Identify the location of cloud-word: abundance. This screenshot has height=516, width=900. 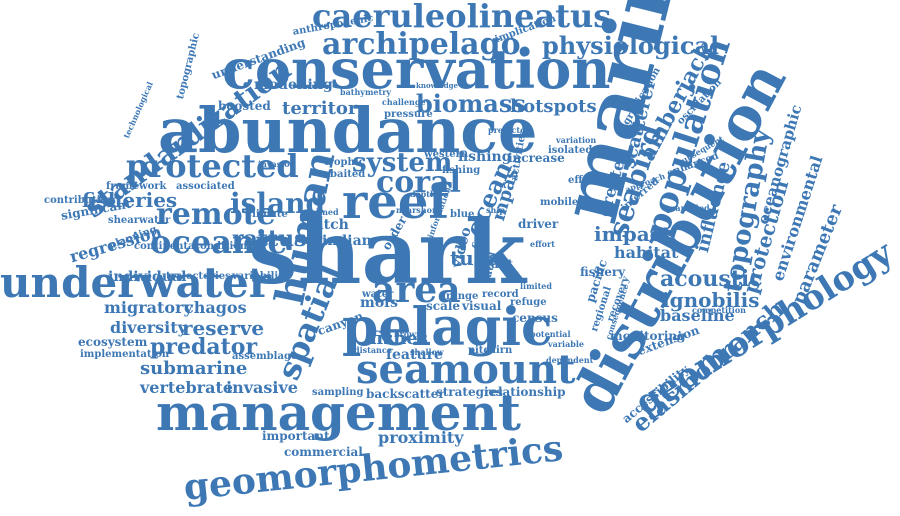
(348, 130).